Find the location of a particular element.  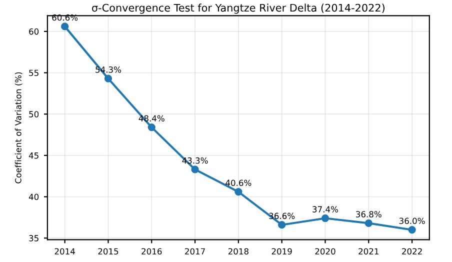

x-tick-label: 2015 is located at coordinates (108, 251).